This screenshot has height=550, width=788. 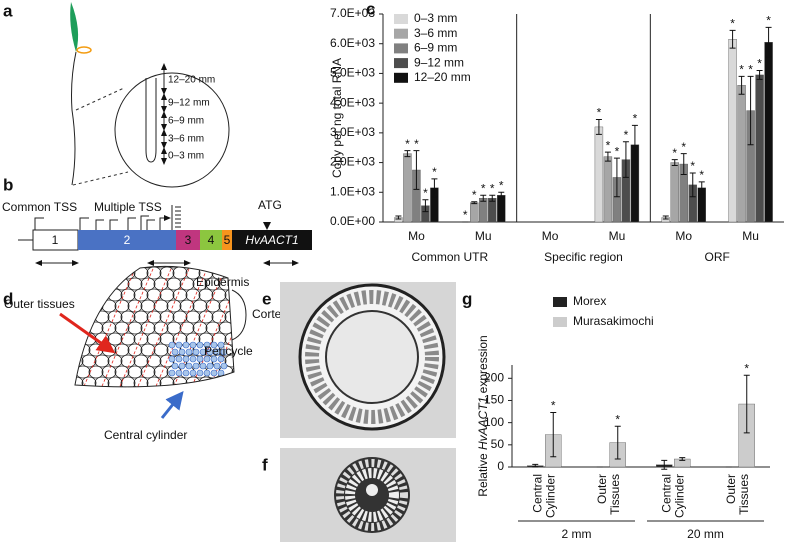 What do you see at coordinates (442, 77) in the screenshot?
I see `legend-label: 12–20 mm` at bounding box center [442, 77].